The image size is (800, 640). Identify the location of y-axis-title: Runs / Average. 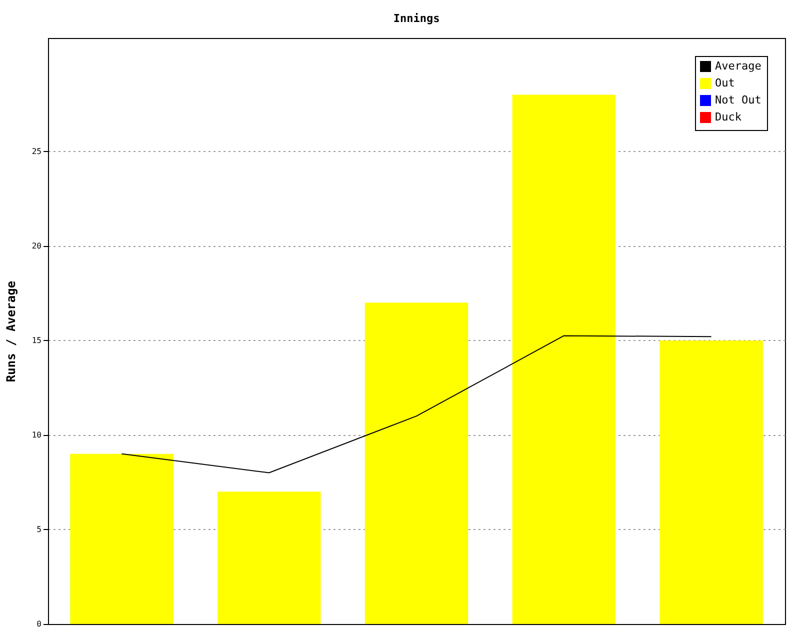
(11, 331).